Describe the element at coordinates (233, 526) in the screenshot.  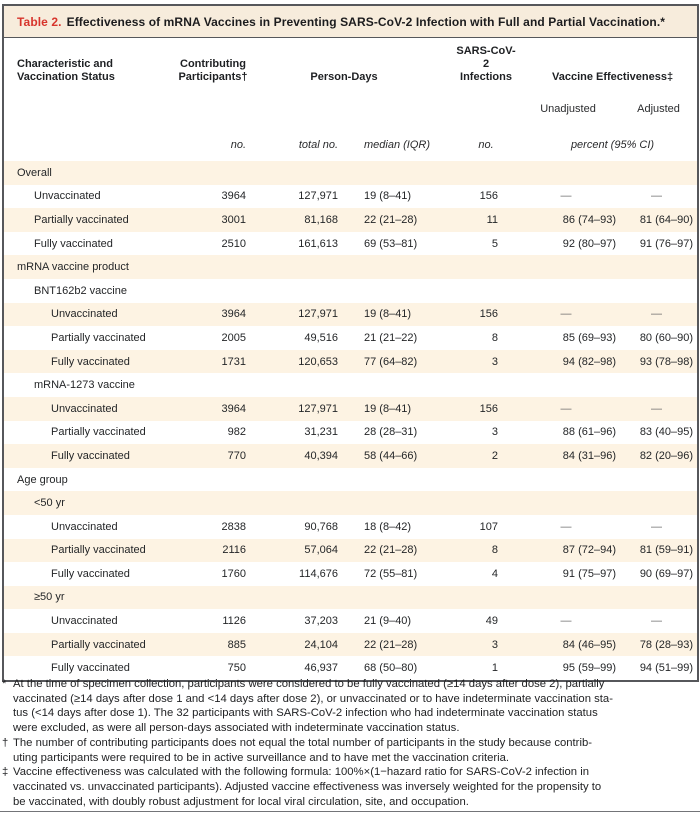
I see `cell-participants-no: 2838` at that location.